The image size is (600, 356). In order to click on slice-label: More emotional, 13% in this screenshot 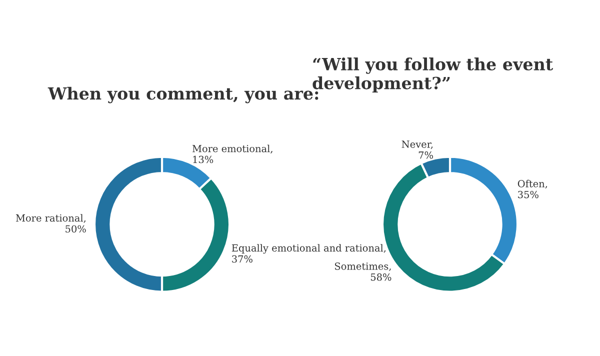, I will do `click(232, 154)`.